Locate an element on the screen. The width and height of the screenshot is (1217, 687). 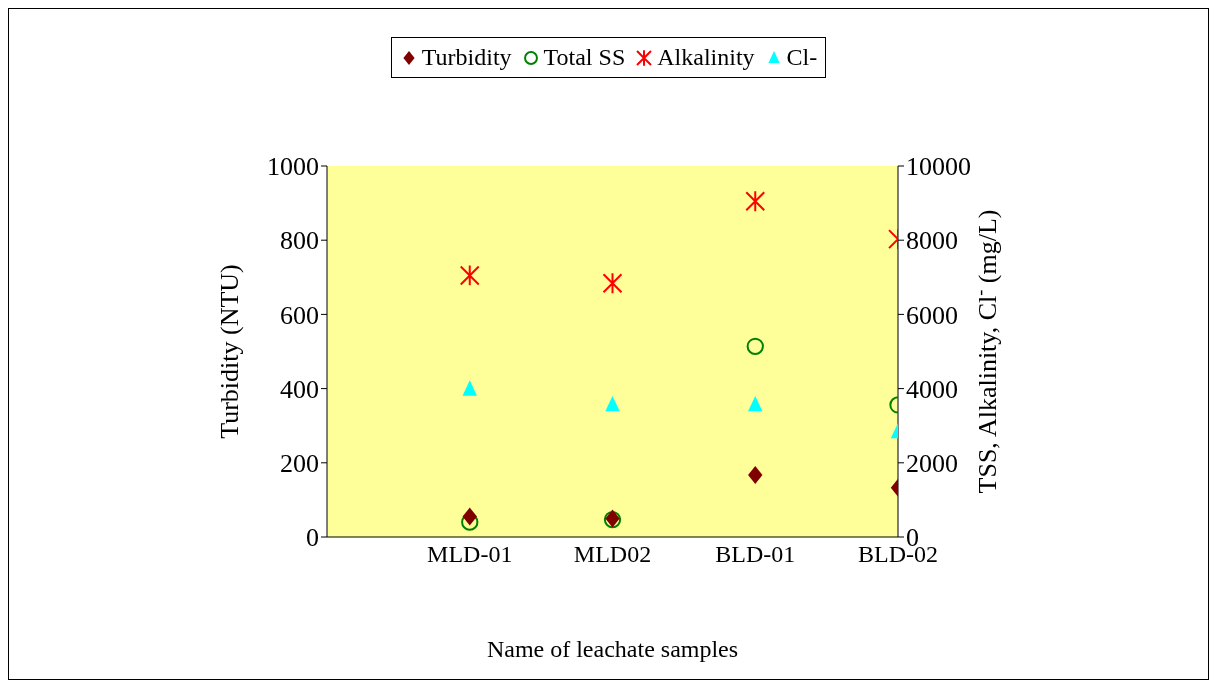
legend-label: Total SS is located at coordinates (584, 57).